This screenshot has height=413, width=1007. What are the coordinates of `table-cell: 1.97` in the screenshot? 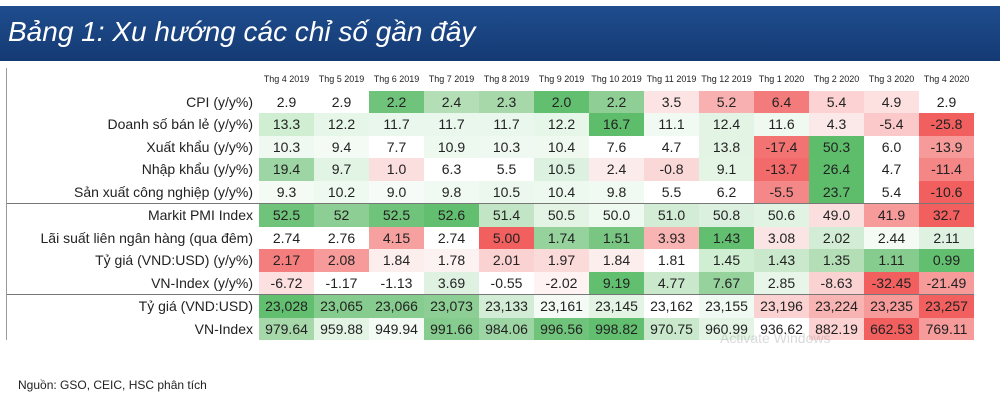 It's located at (561, 260).